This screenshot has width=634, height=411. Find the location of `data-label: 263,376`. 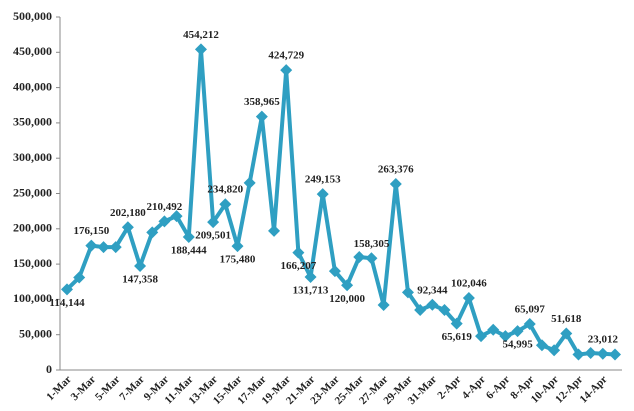

data-label: 263,376 is located at coordinates (396, 170).